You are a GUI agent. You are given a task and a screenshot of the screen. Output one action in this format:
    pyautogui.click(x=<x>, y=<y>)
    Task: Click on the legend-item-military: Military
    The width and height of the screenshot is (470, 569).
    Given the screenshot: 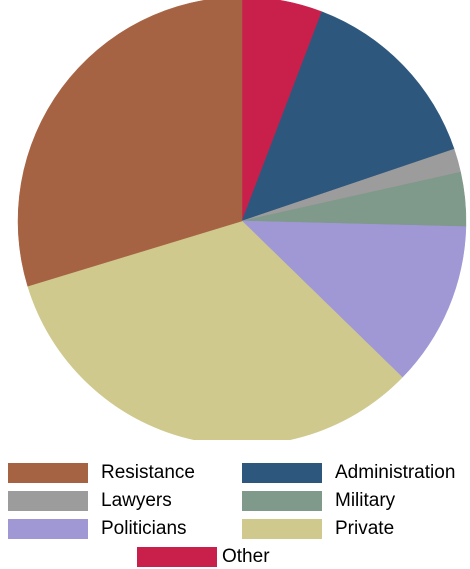 What is the action you would take?
    pyautogui.click(x=318, y=501)
    